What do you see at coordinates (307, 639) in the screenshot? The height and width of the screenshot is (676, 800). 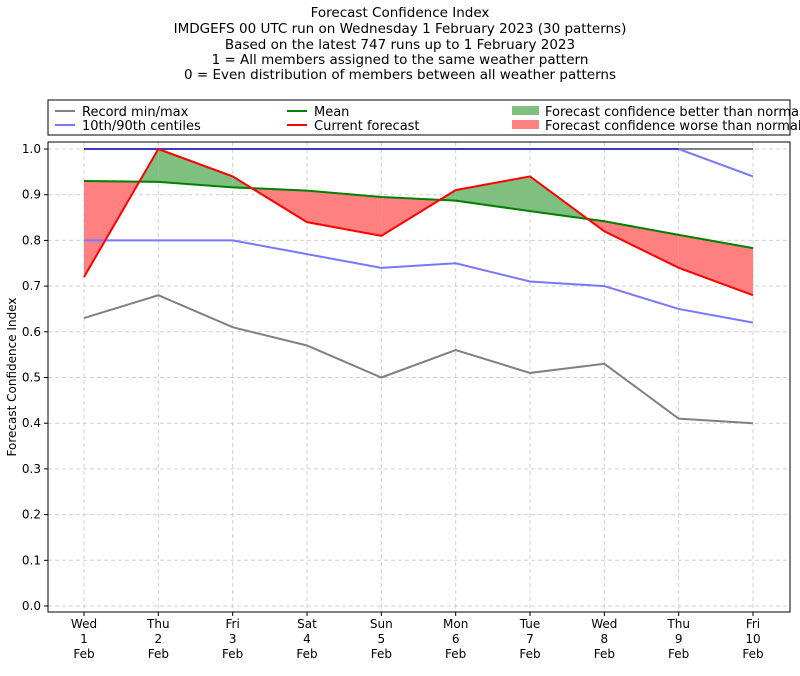 I see `x-tick-label: 4` at bounding box center [307, 639].